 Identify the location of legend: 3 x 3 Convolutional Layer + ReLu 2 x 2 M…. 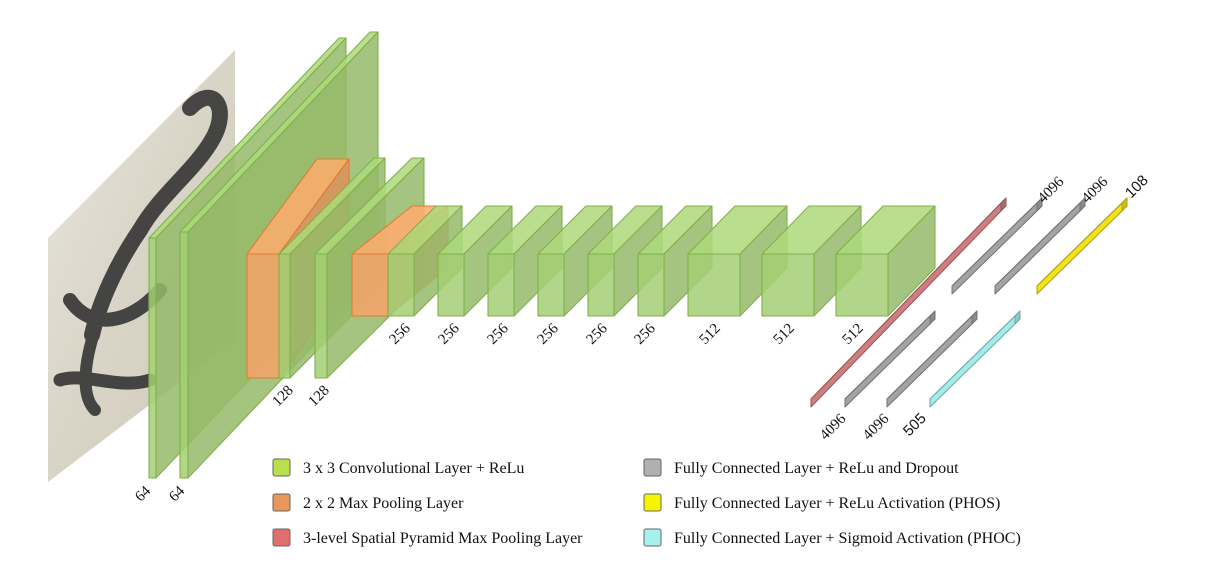
(646, 502).